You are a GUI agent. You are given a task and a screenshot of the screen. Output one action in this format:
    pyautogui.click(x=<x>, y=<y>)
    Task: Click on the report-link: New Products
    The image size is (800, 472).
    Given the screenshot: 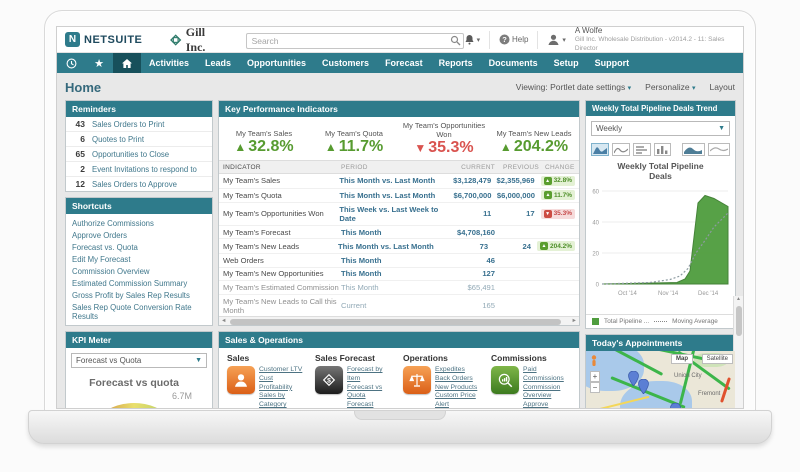 What is the action you would take?
    pyautogui.click(x=456, y=387)
    